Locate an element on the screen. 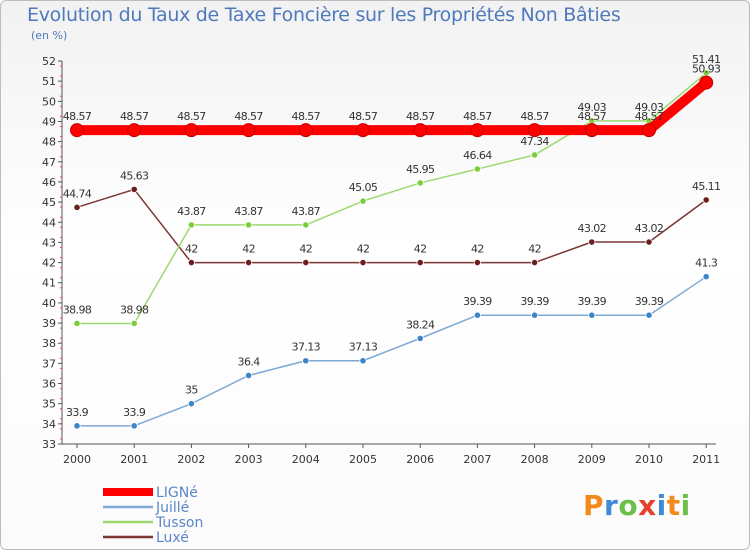 Image resolution: width=750 pixels, height=550 pixels. y-tick-label: 39 is located at coordinates (49, 323).